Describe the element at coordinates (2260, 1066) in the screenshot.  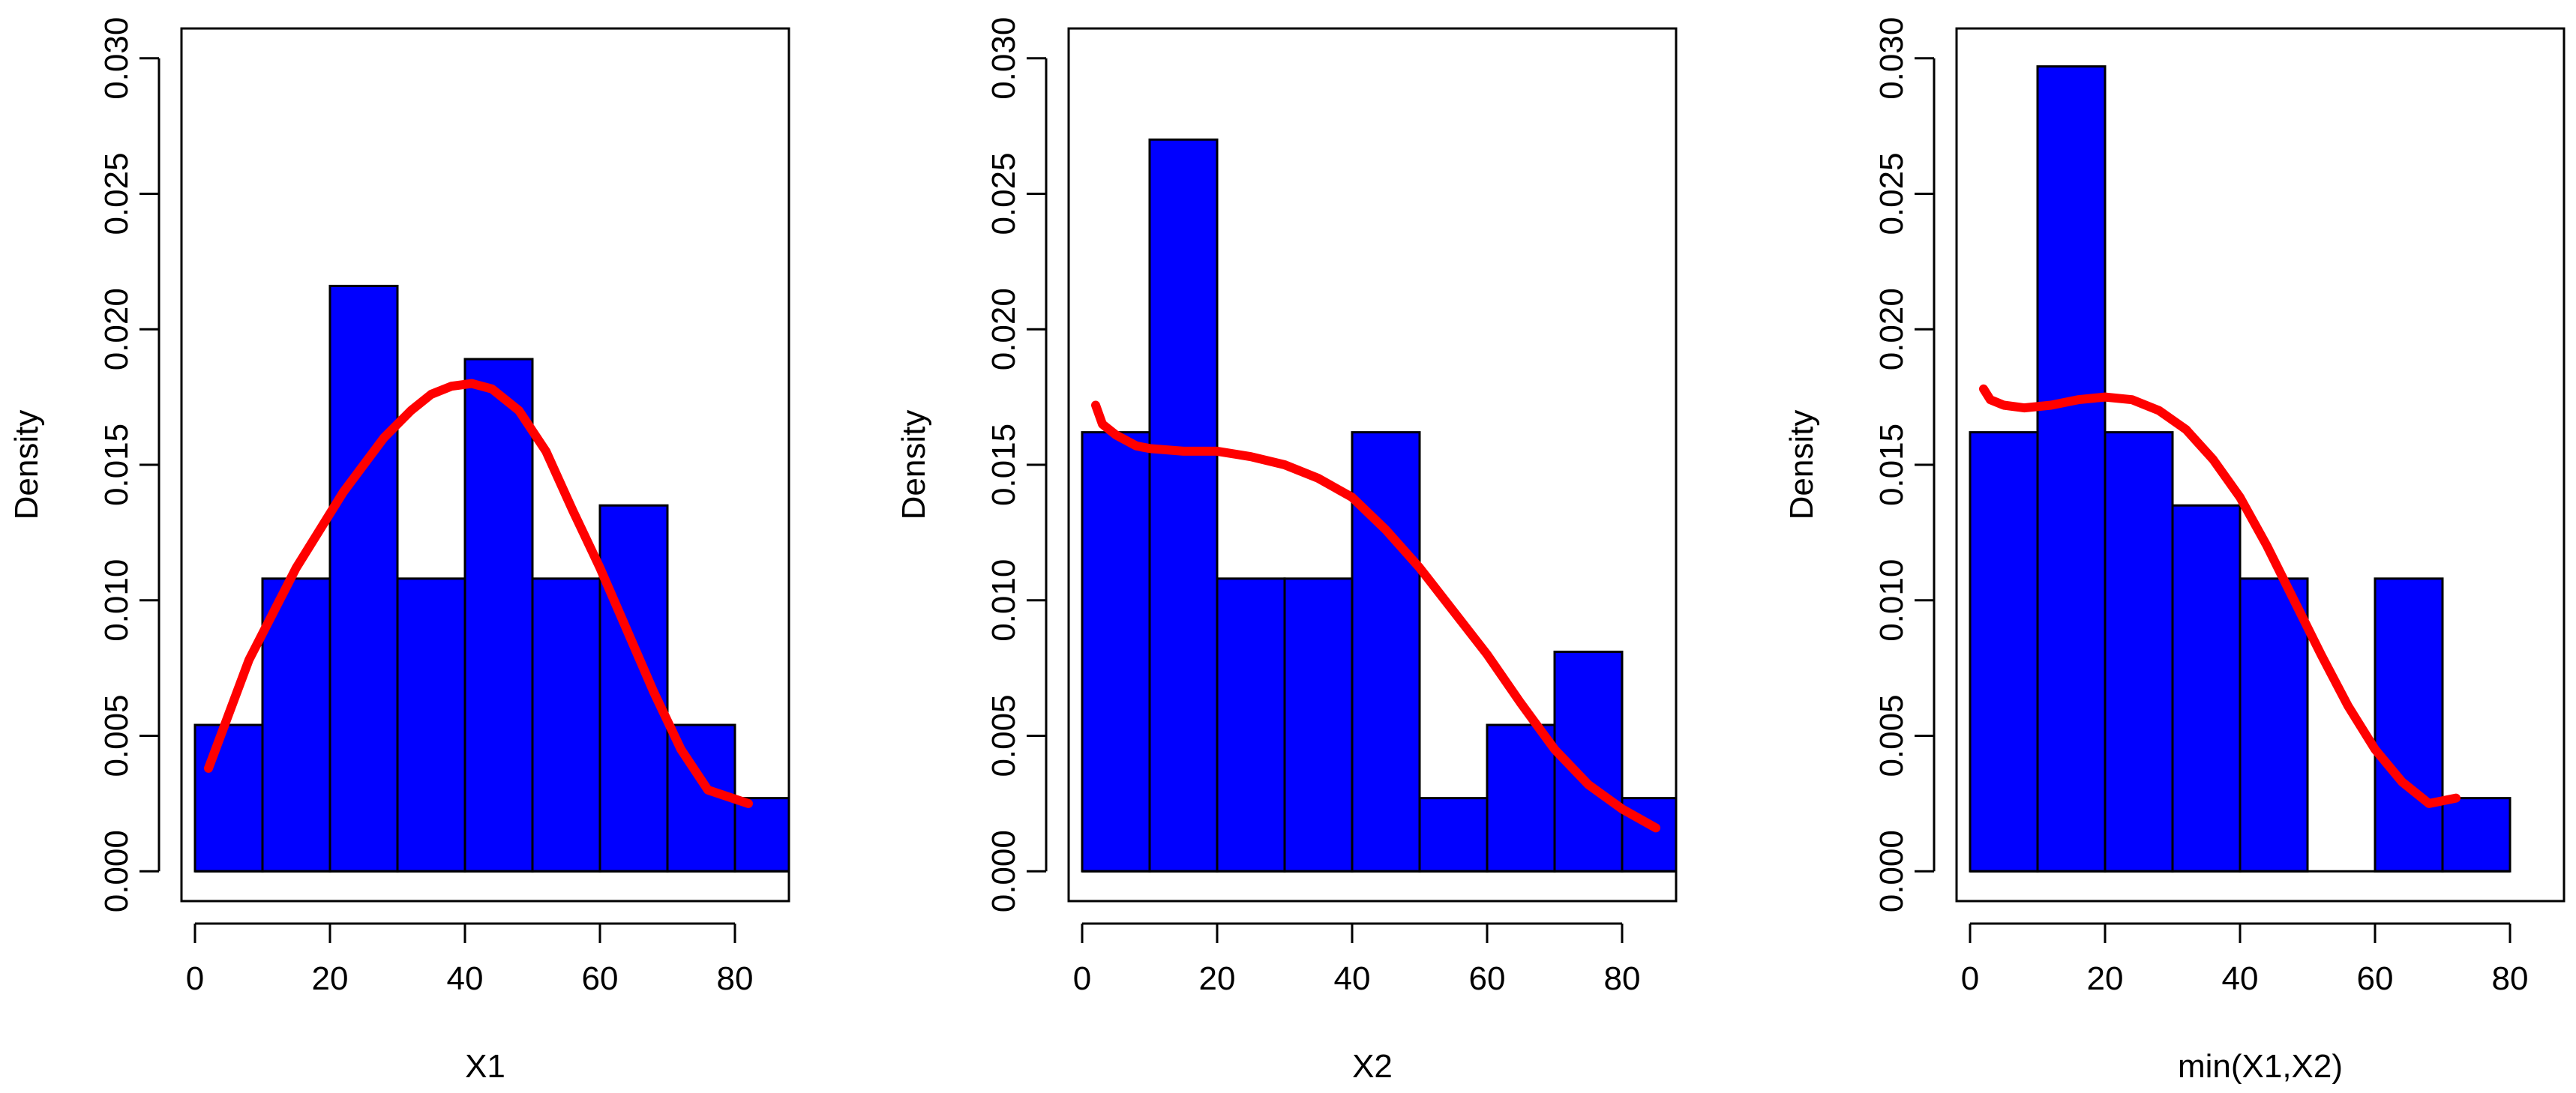
I see `x-axis-label: min(X1,X2)` at that location.